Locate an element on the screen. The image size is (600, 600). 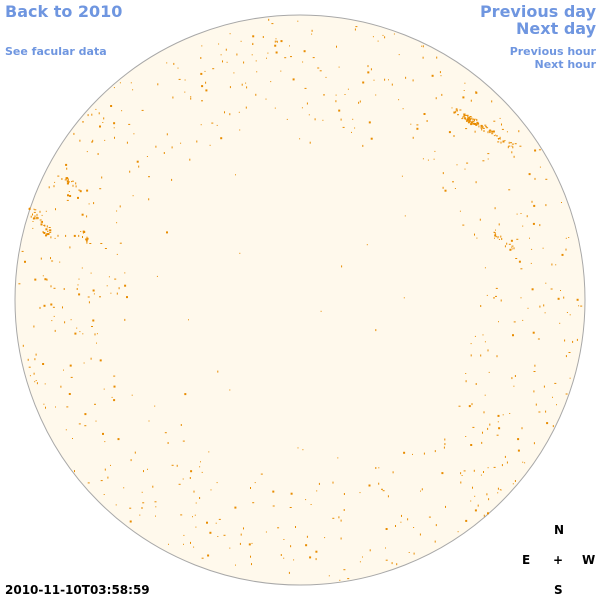
back-to-2010-link: Back to 2010 is located at coordinates (64, 11).